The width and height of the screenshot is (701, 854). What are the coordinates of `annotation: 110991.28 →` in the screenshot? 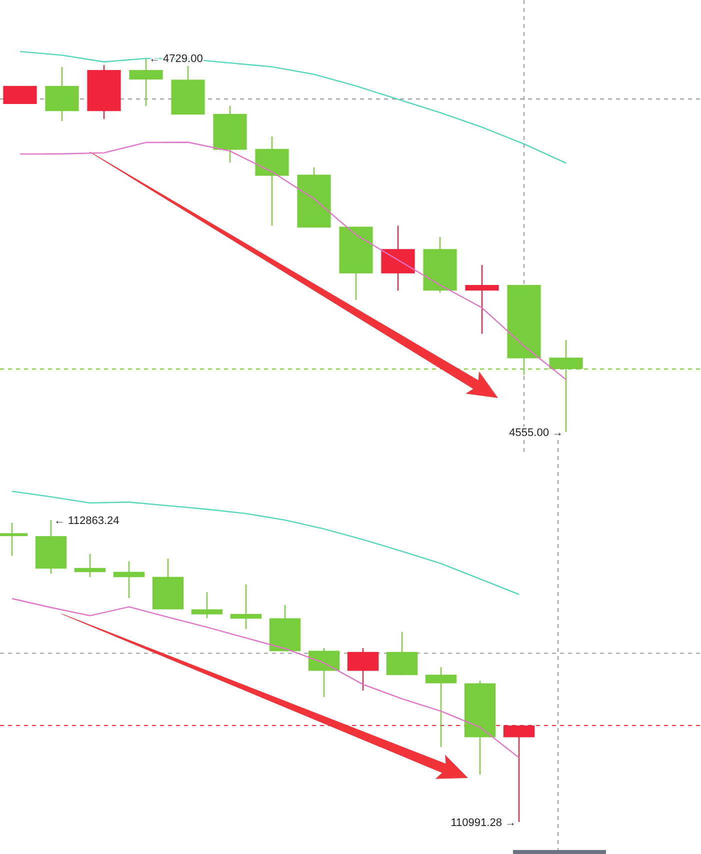 It's located at (483, 823).